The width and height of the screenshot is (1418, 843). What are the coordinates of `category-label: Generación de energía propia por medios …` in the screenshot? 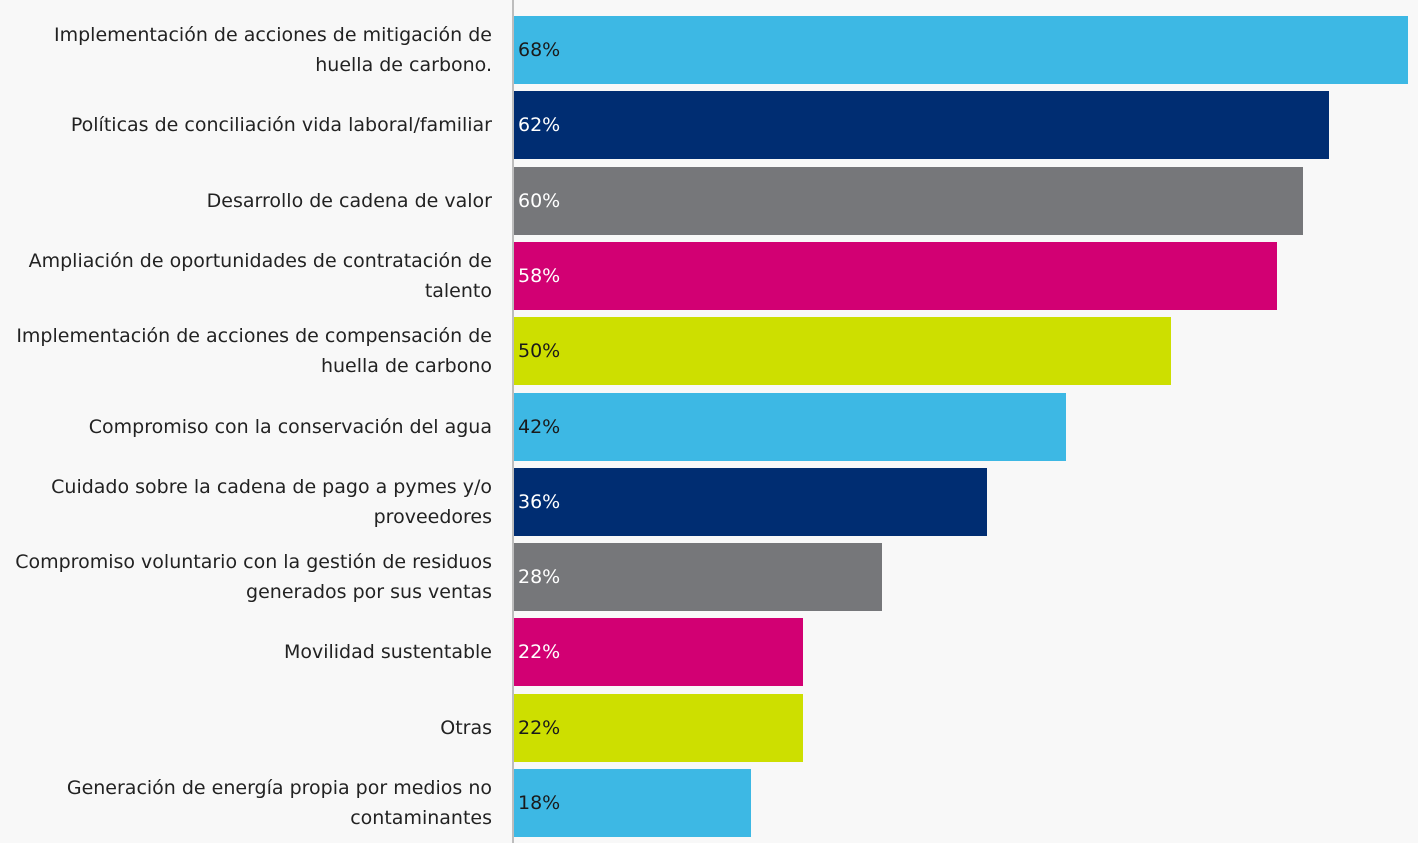 It's located at (279, 803).